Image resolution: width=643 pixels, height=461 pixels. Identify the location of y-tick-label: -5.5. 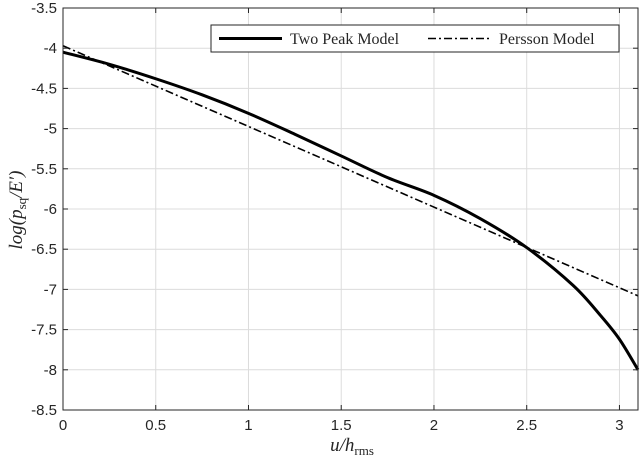
(44, 169).